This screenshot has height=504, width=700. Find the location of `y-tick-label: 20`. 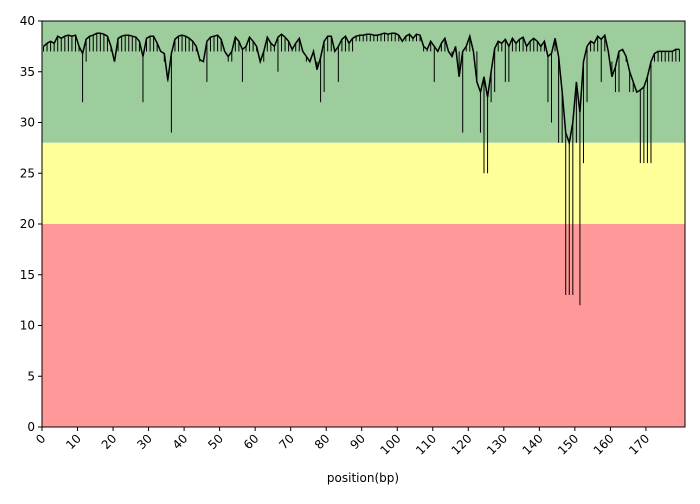

y-tick-label: 20 is located at coordinates (27, 224).